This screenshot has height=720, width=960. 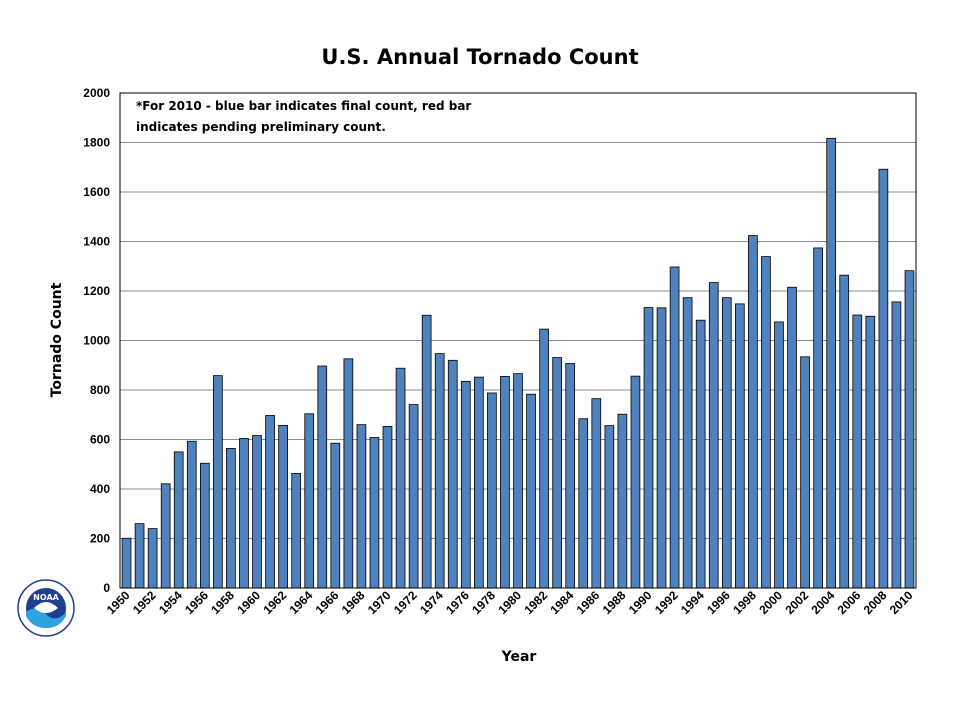 I want to click on bar-1995, so click(x=713, y=435).